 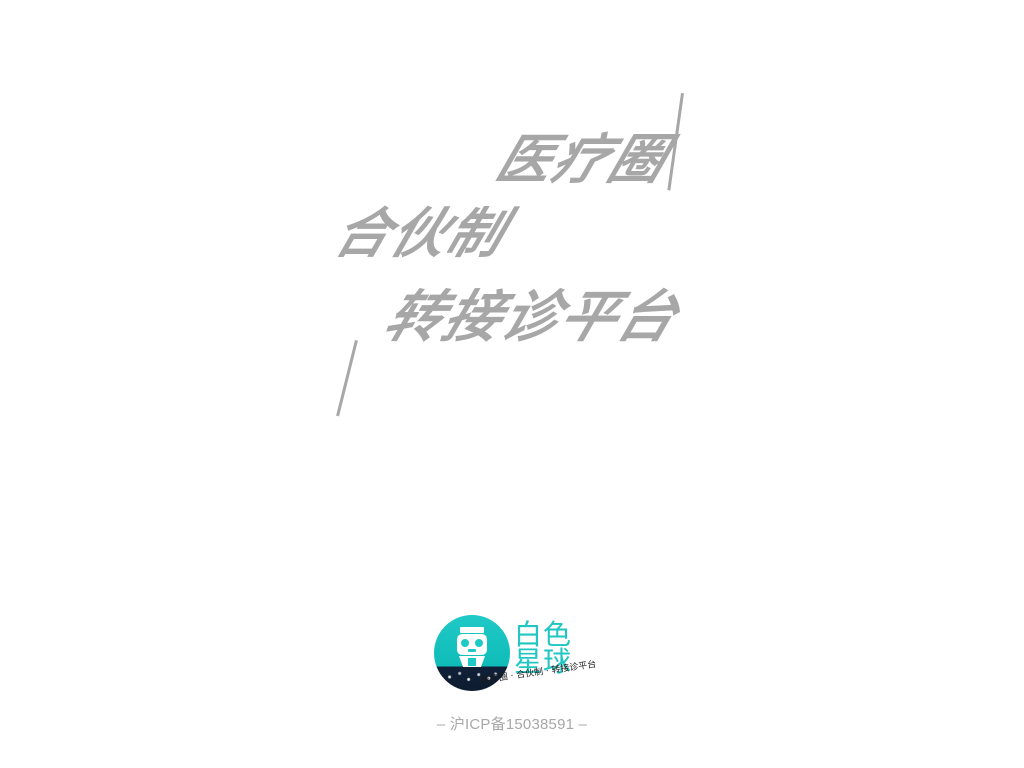 What do you see at coordinates (532, 317) in the screenshot?
I see `slogan-line-referral-platform: 转接诊平台` at bounding box center [532, 317].